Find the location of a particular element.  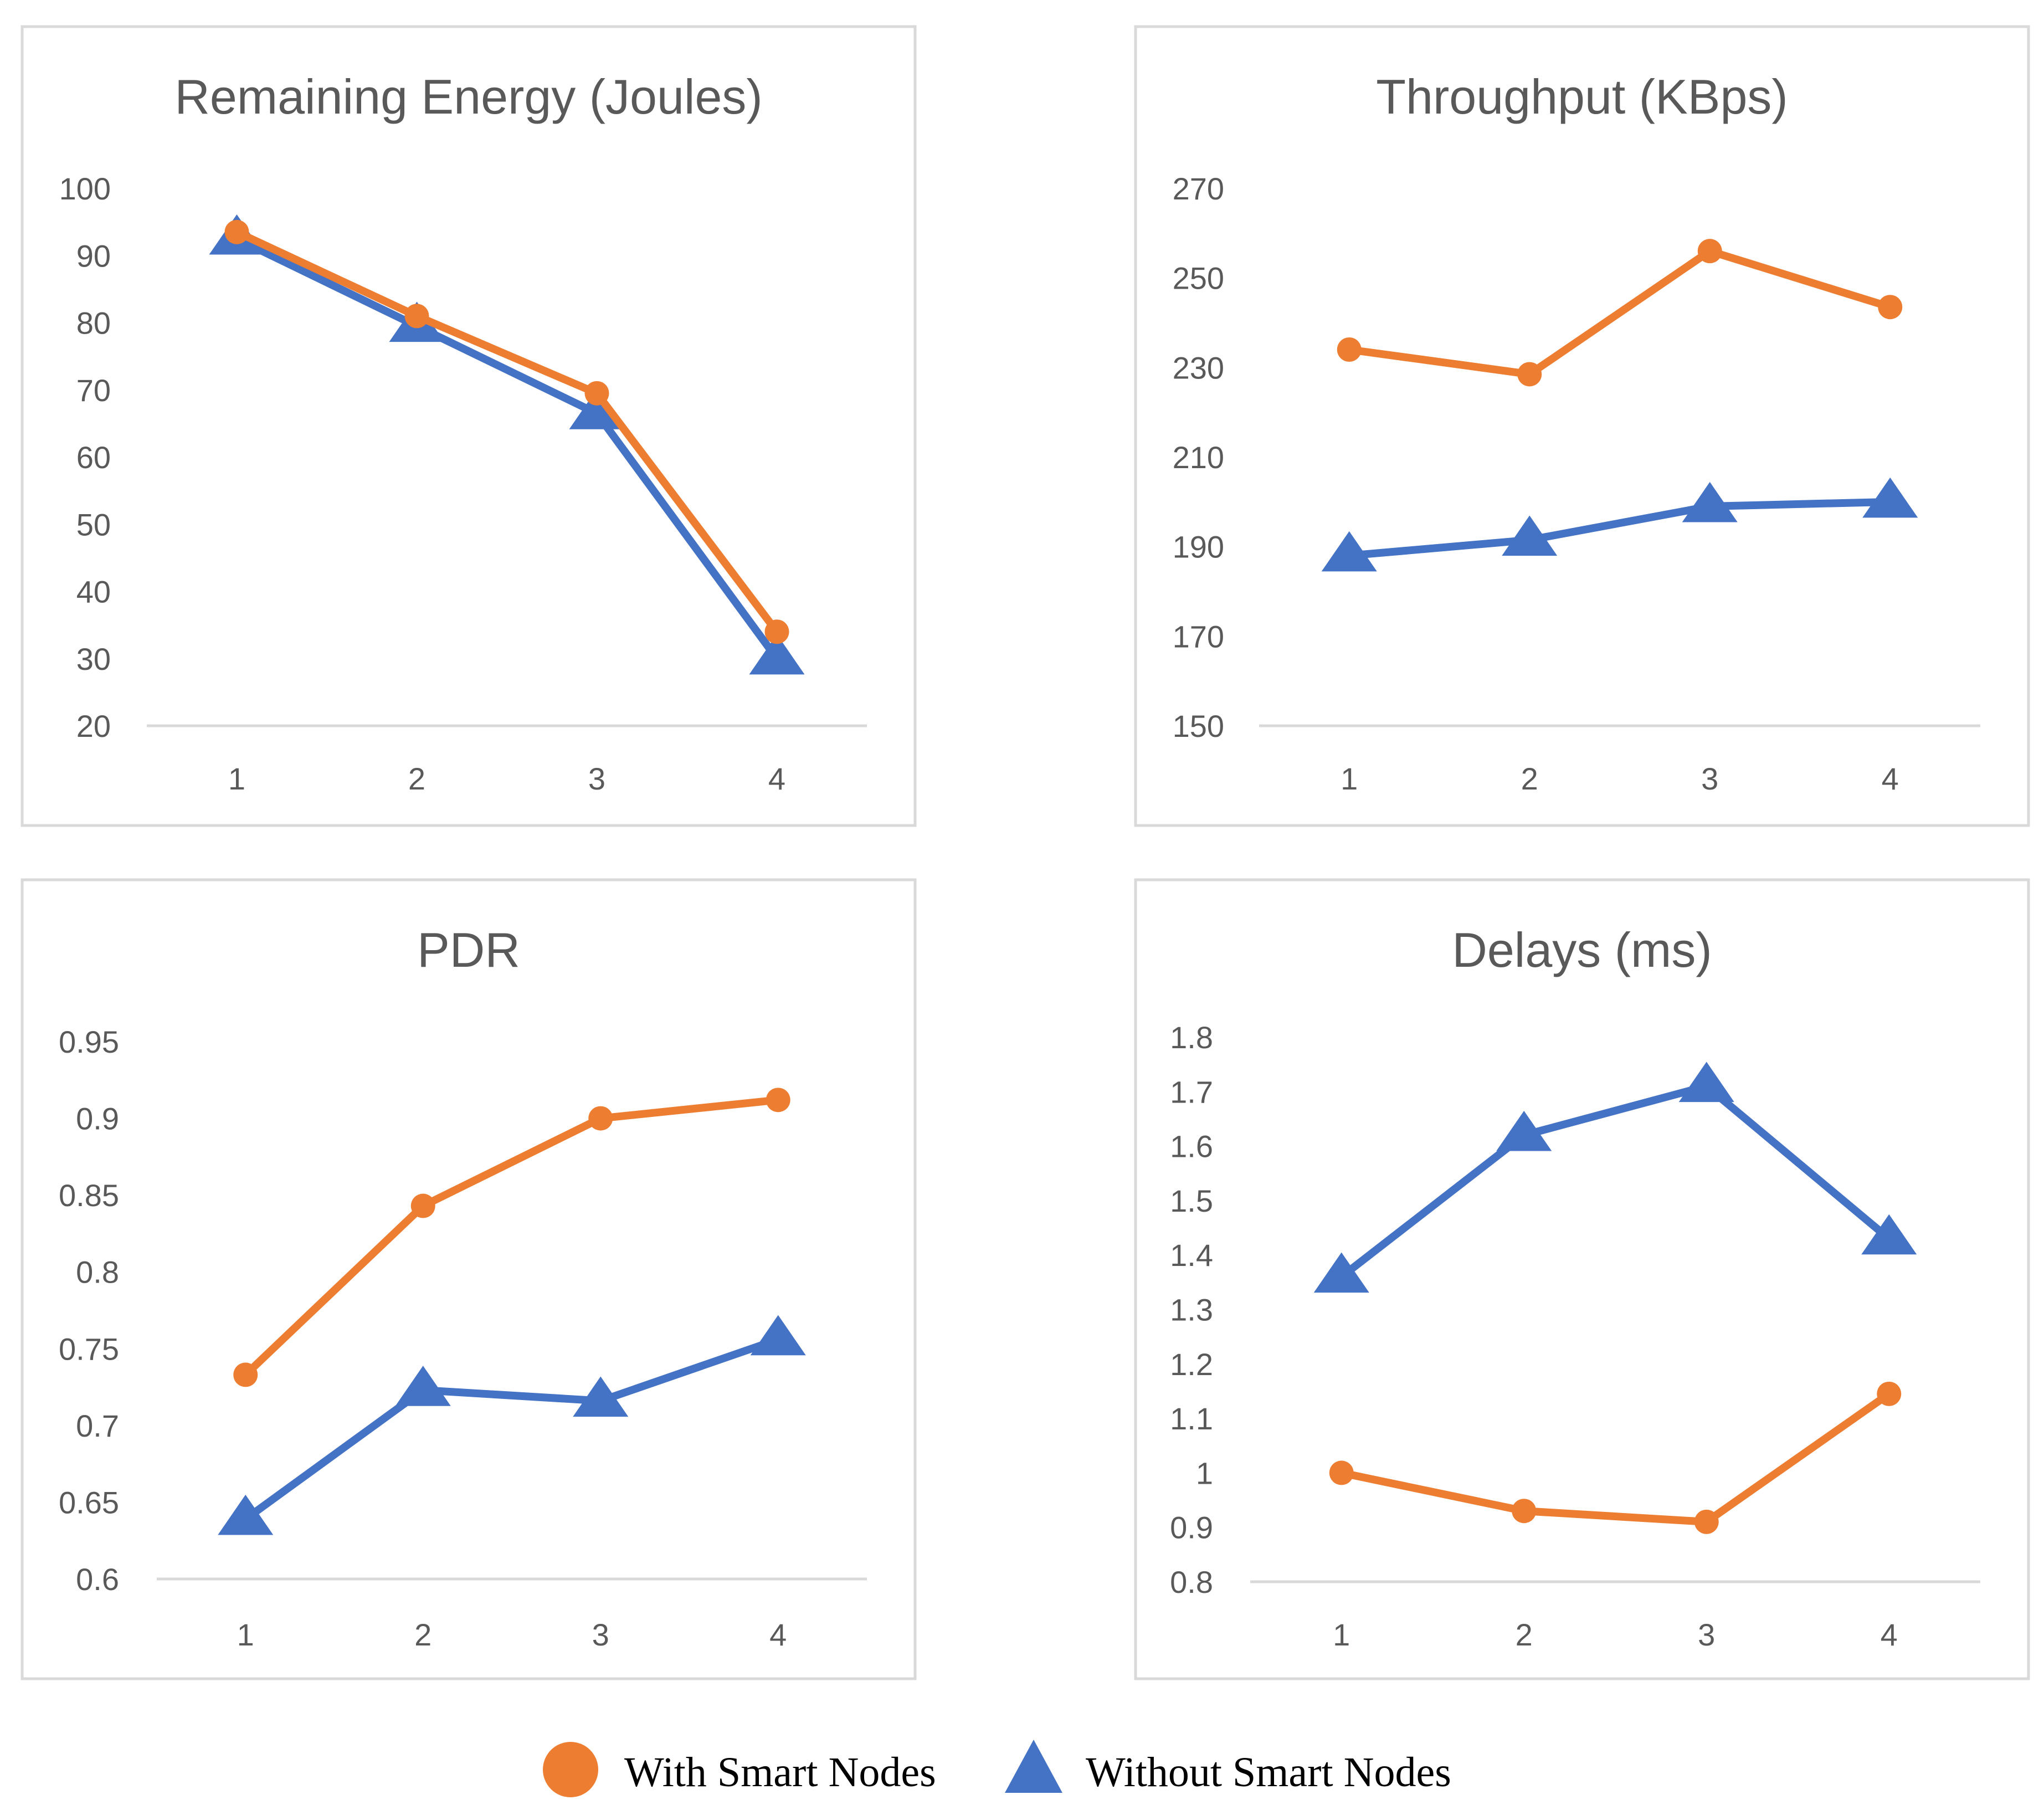

y-tick-label: 1.6 is located at coordinates (1191, 1146).